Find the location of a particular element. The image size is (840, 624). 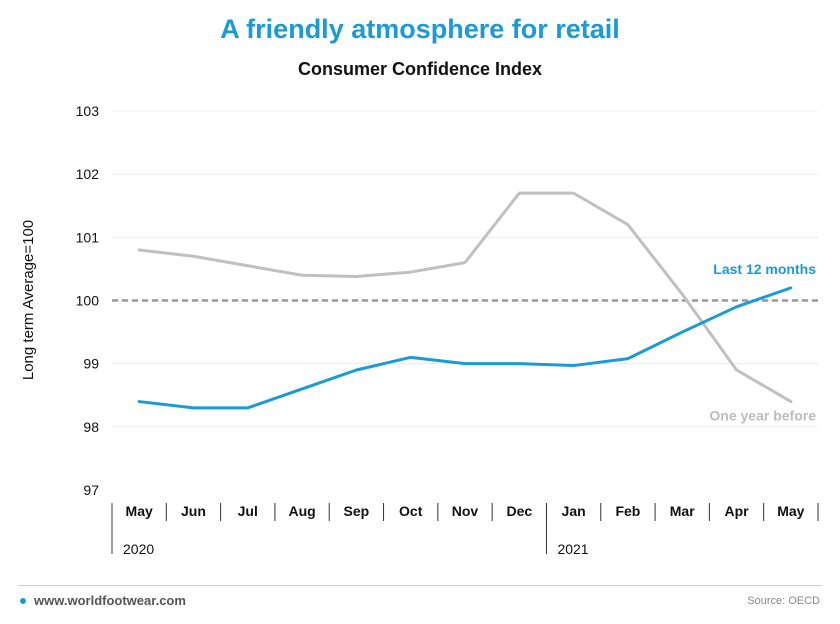

x-tick-label: Sep is located at coordinates (357, 511).